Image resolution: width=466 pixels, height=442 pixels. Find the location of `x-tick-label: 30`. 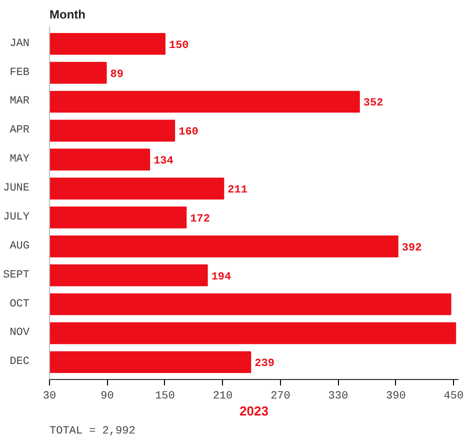

x-tick-label: 30 is located at coordinates (49, 396).